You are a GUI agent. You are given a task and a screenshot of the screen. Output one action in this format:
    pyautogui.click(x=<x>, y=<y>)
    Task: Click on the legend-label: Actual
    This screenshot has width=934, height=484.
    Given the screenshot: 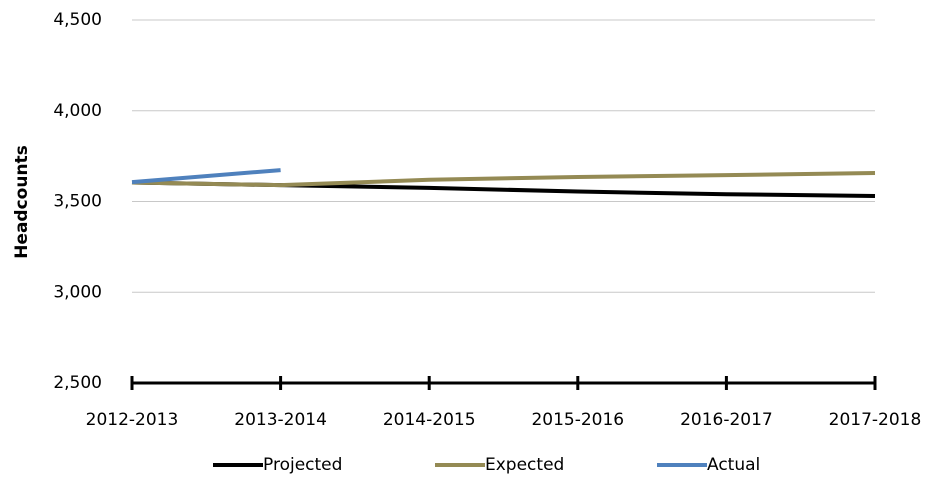 What is the action you would take?
    pyautogui.click(x=733, y=465)
    